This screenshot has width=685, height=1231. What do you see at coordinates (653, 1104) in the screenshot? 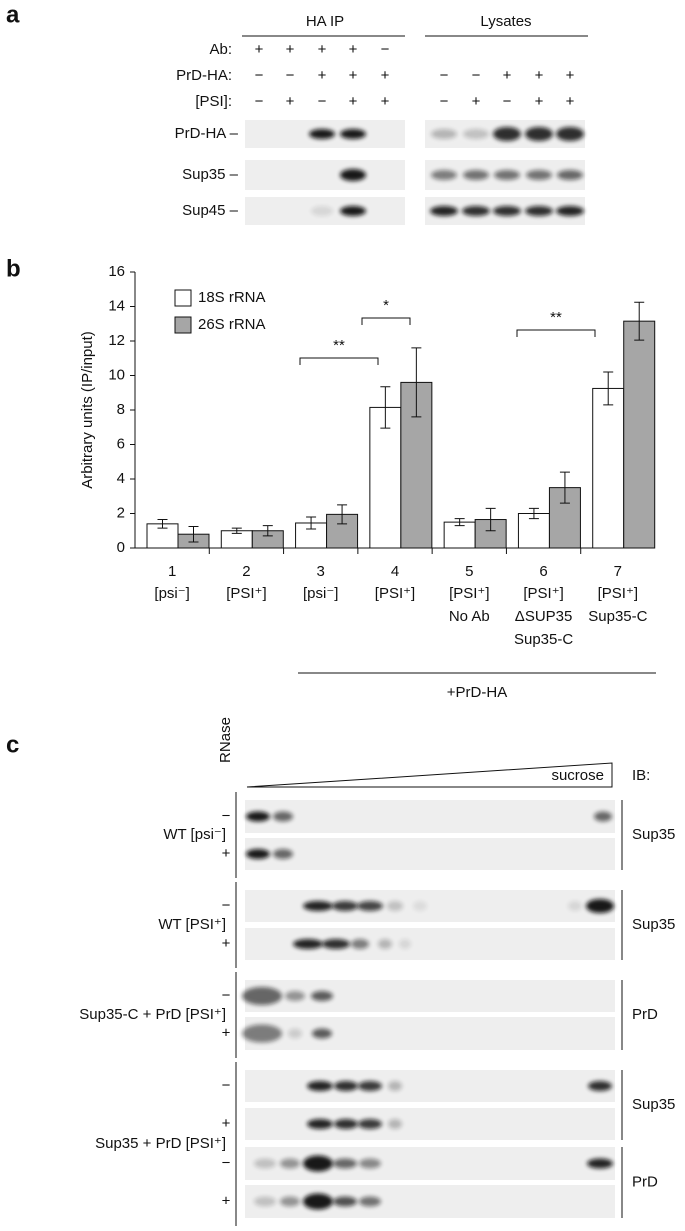
I see `ib-target: Sup35` at bounding box center [653, 1104].